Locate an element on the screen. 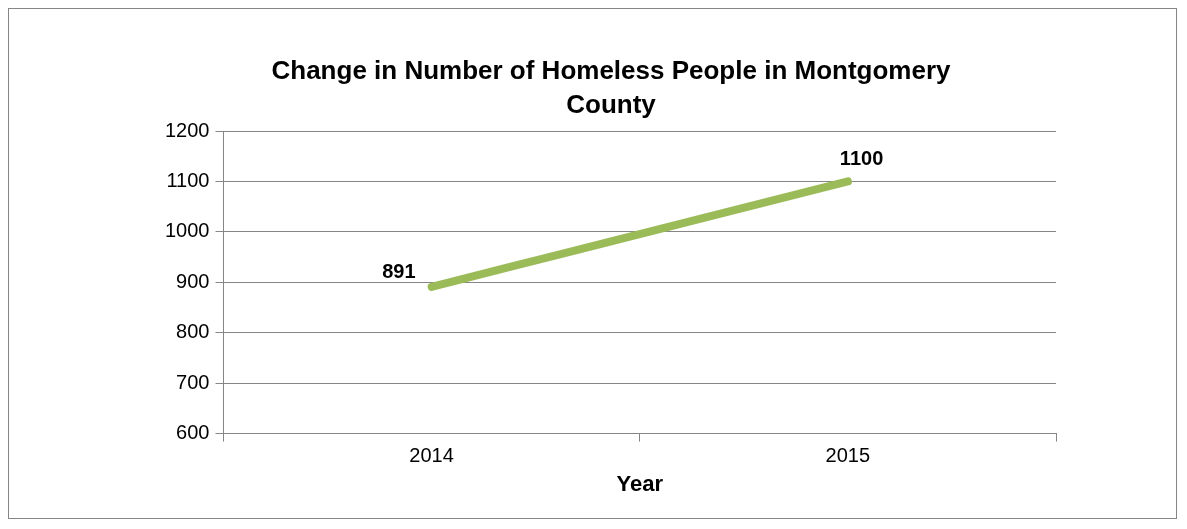  x-tick-label: 2014 is located at coordinates (431, 455).